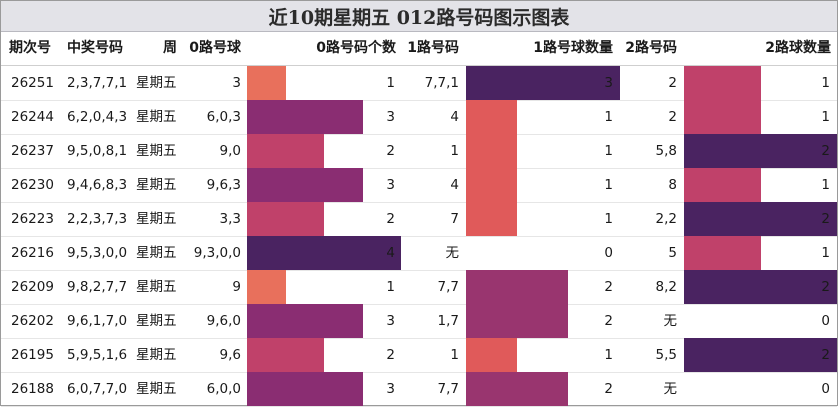 Image resolution: width=838 pixels, height=407 pixels. What do you see at coordinates (651, 48) in the screenshot?
I see `header-r2: 2路号码` at bounding box center [651, 48].